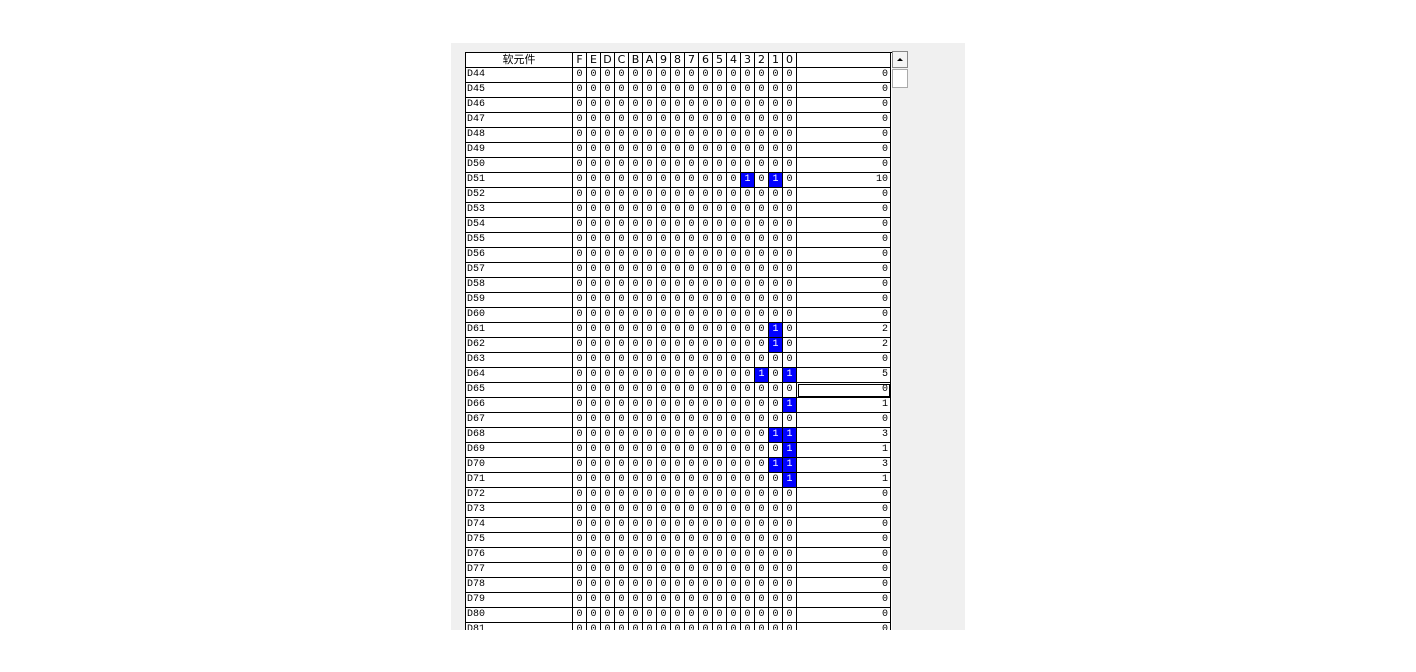  I want to click on device-name: D60, so click(519, 315).